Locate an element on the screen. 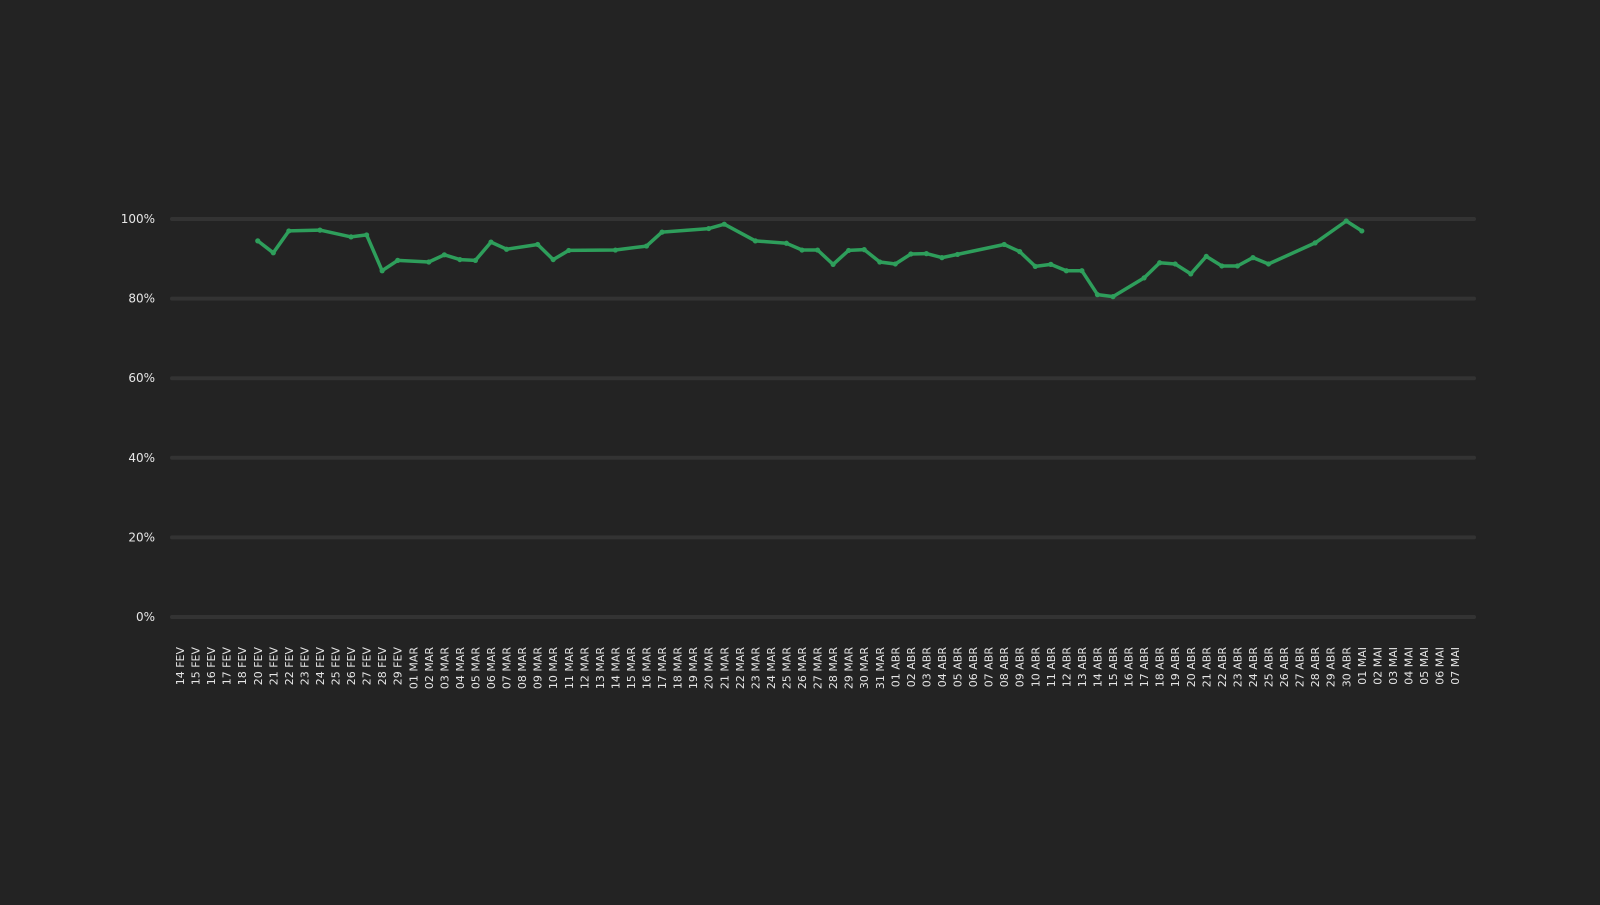  x-tick-label: 16 FEV is located at coordinates (211, 666).